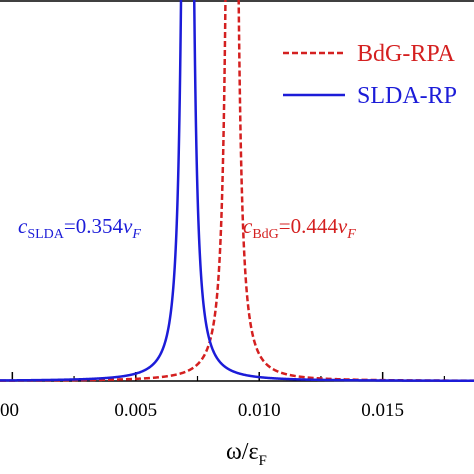 This screenshot has height=474, width=474. What do you see at coordinates (263, 461) in the screenshot?
I see `x-axis-label-subscript: F` at bounding box center [263, 461].